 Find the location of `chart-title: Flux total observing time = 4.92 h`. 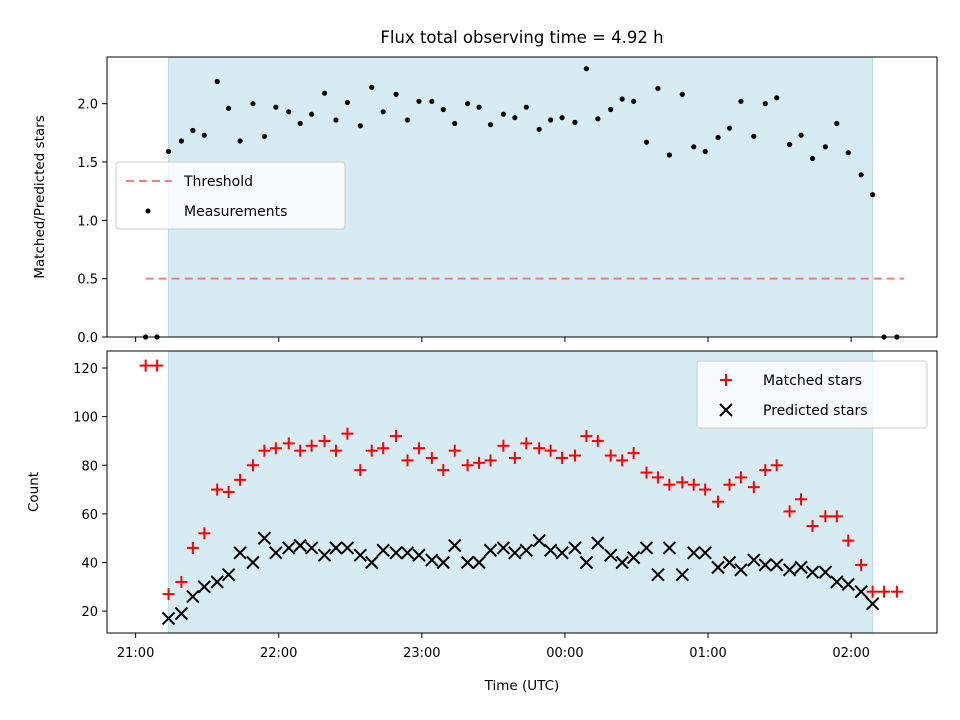

chart-title: Flux total observing time = 4.92 h is located at coordinates (521, 37).